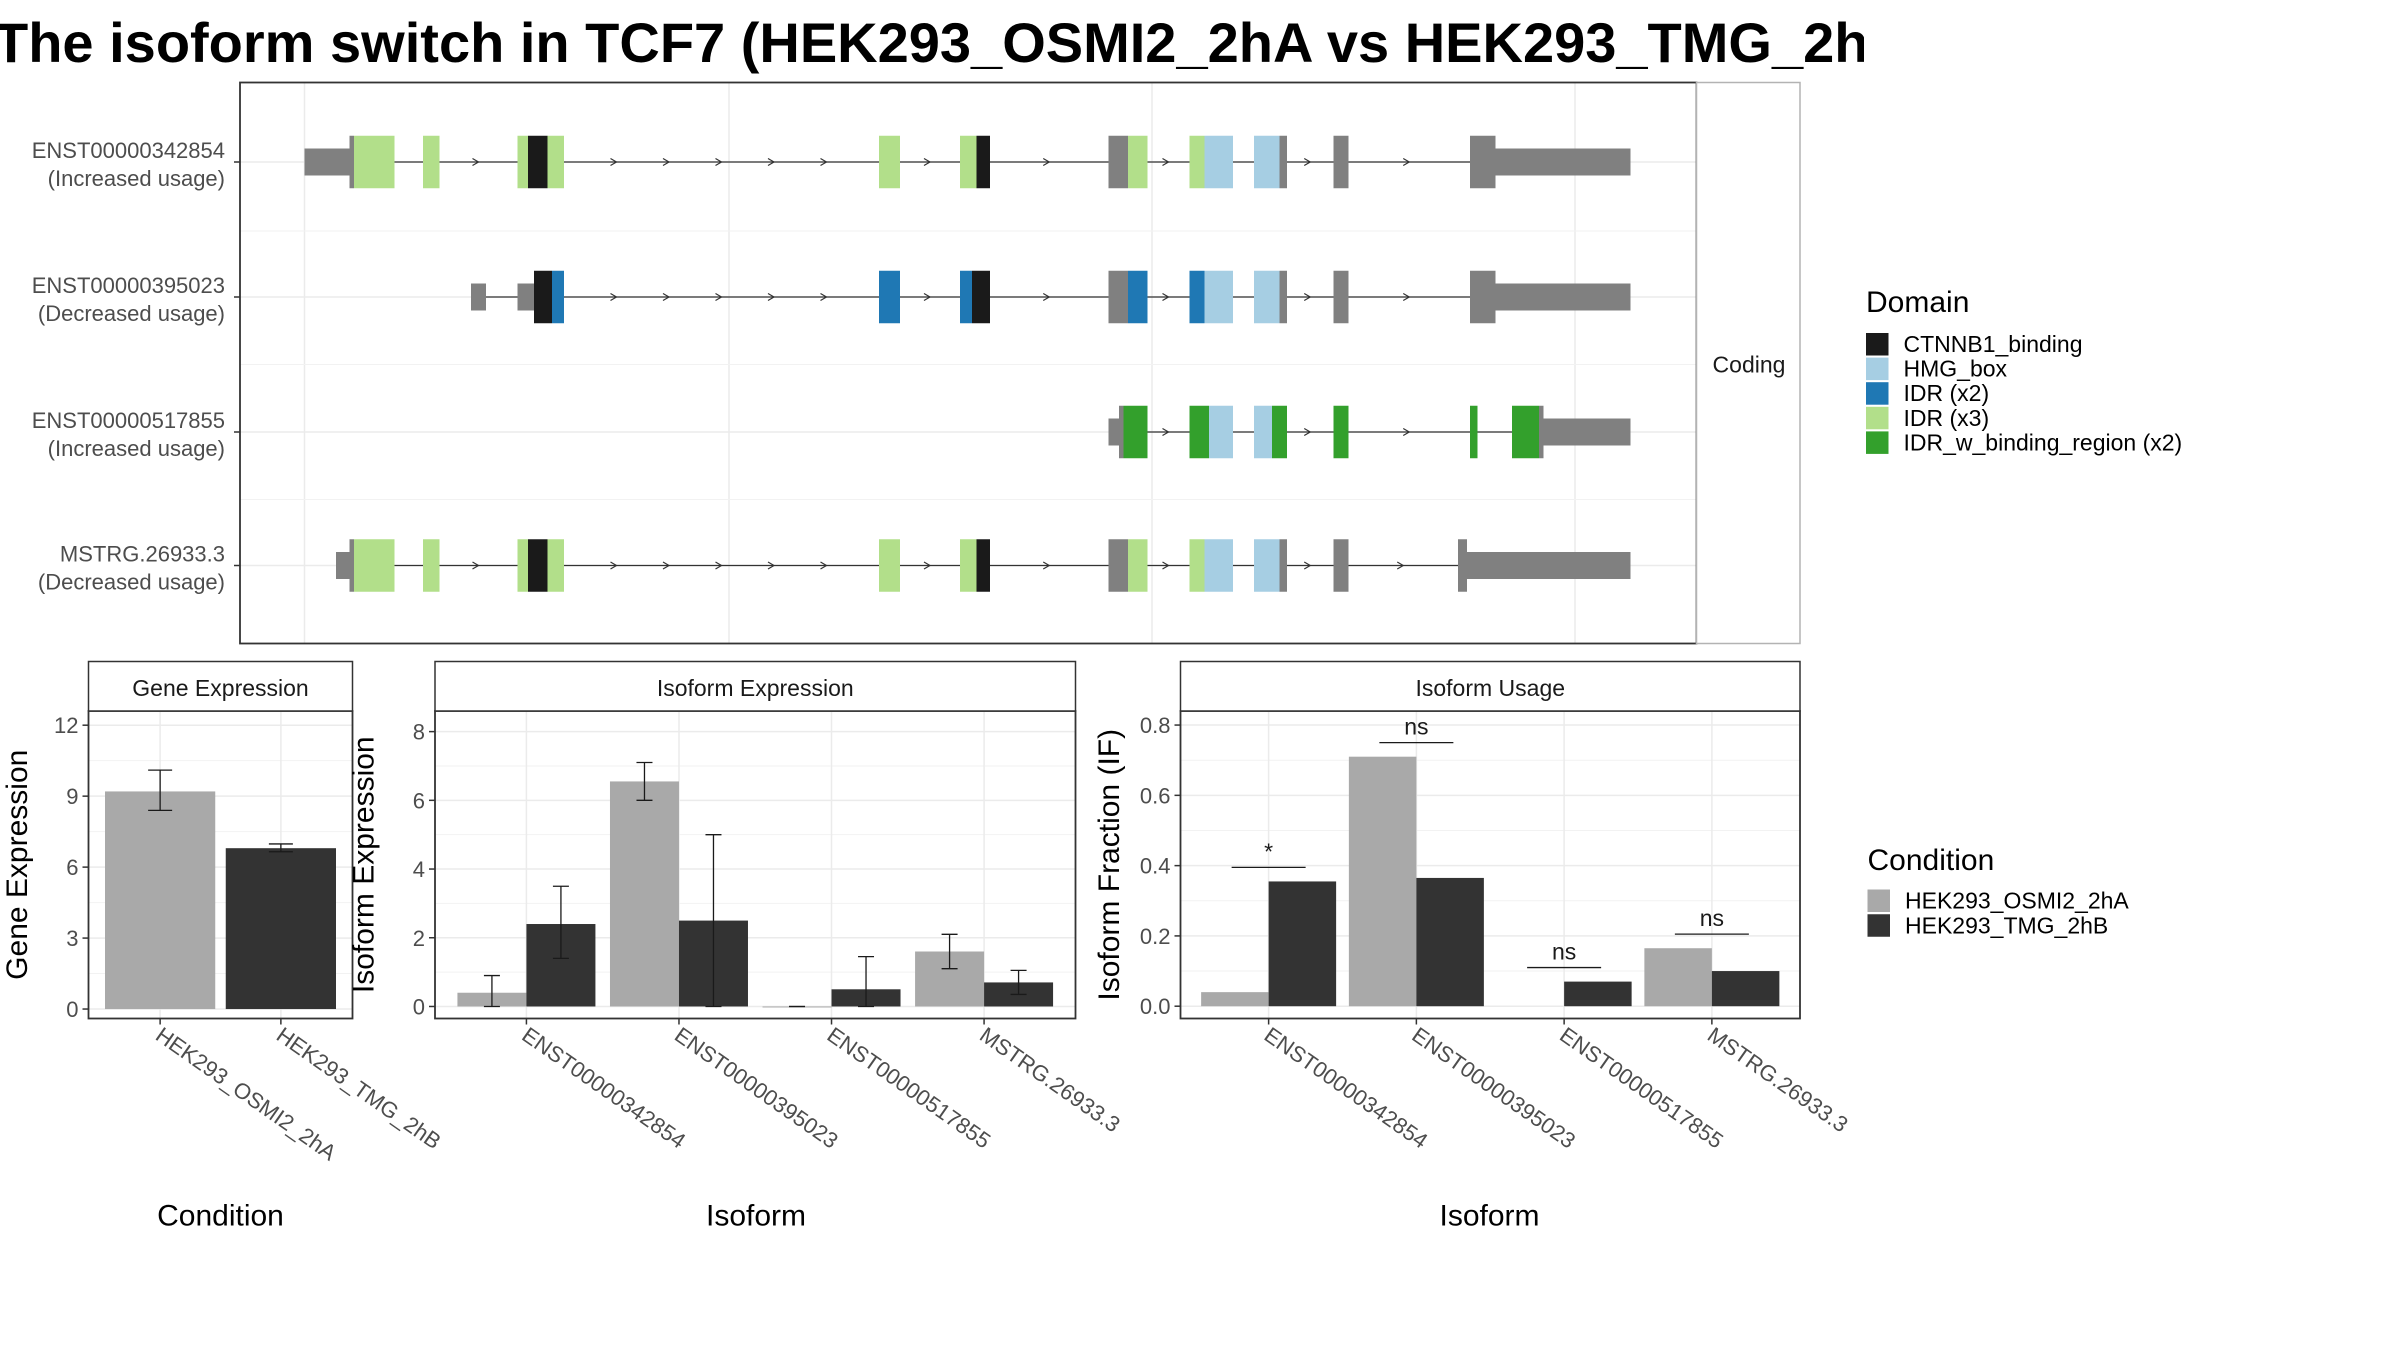 The image size is (2400, 1350). What do you see at coordinates (604, 1087) in the screenshot?
I see `x-tick-label: ENST00000342854` at bounding box center [604, 1087].